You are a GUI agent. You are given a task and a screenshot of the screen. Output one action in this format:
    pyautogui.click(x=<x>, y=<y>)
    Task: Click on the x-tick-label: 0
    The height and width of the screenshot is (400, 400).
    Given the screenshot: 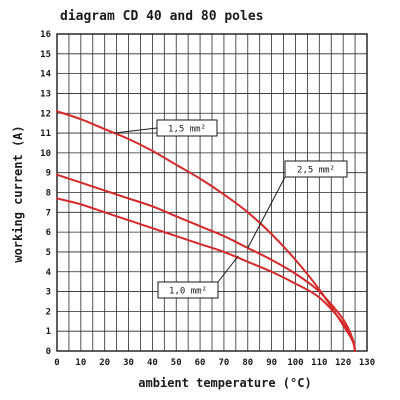 What is the action you would take?
    pyautogui.click(x=56, y=363)
    